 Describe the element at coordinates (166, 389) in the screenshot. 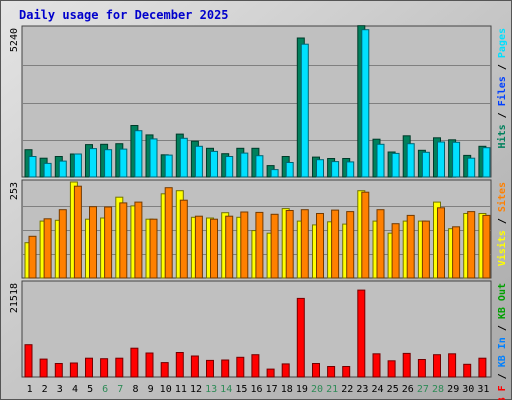

I see `day-label-10: 10` at that location.